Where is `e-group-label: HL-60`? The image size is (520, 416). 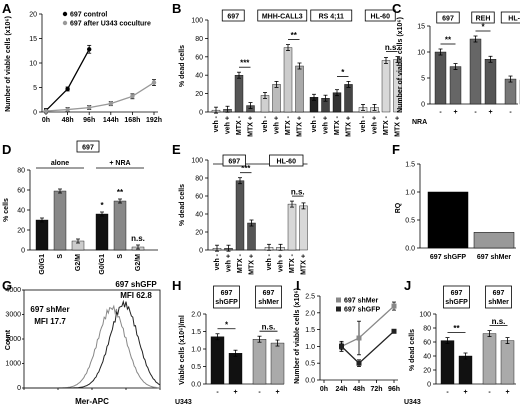
e-group-label: HL-60 is located at coordinates (287, 162).